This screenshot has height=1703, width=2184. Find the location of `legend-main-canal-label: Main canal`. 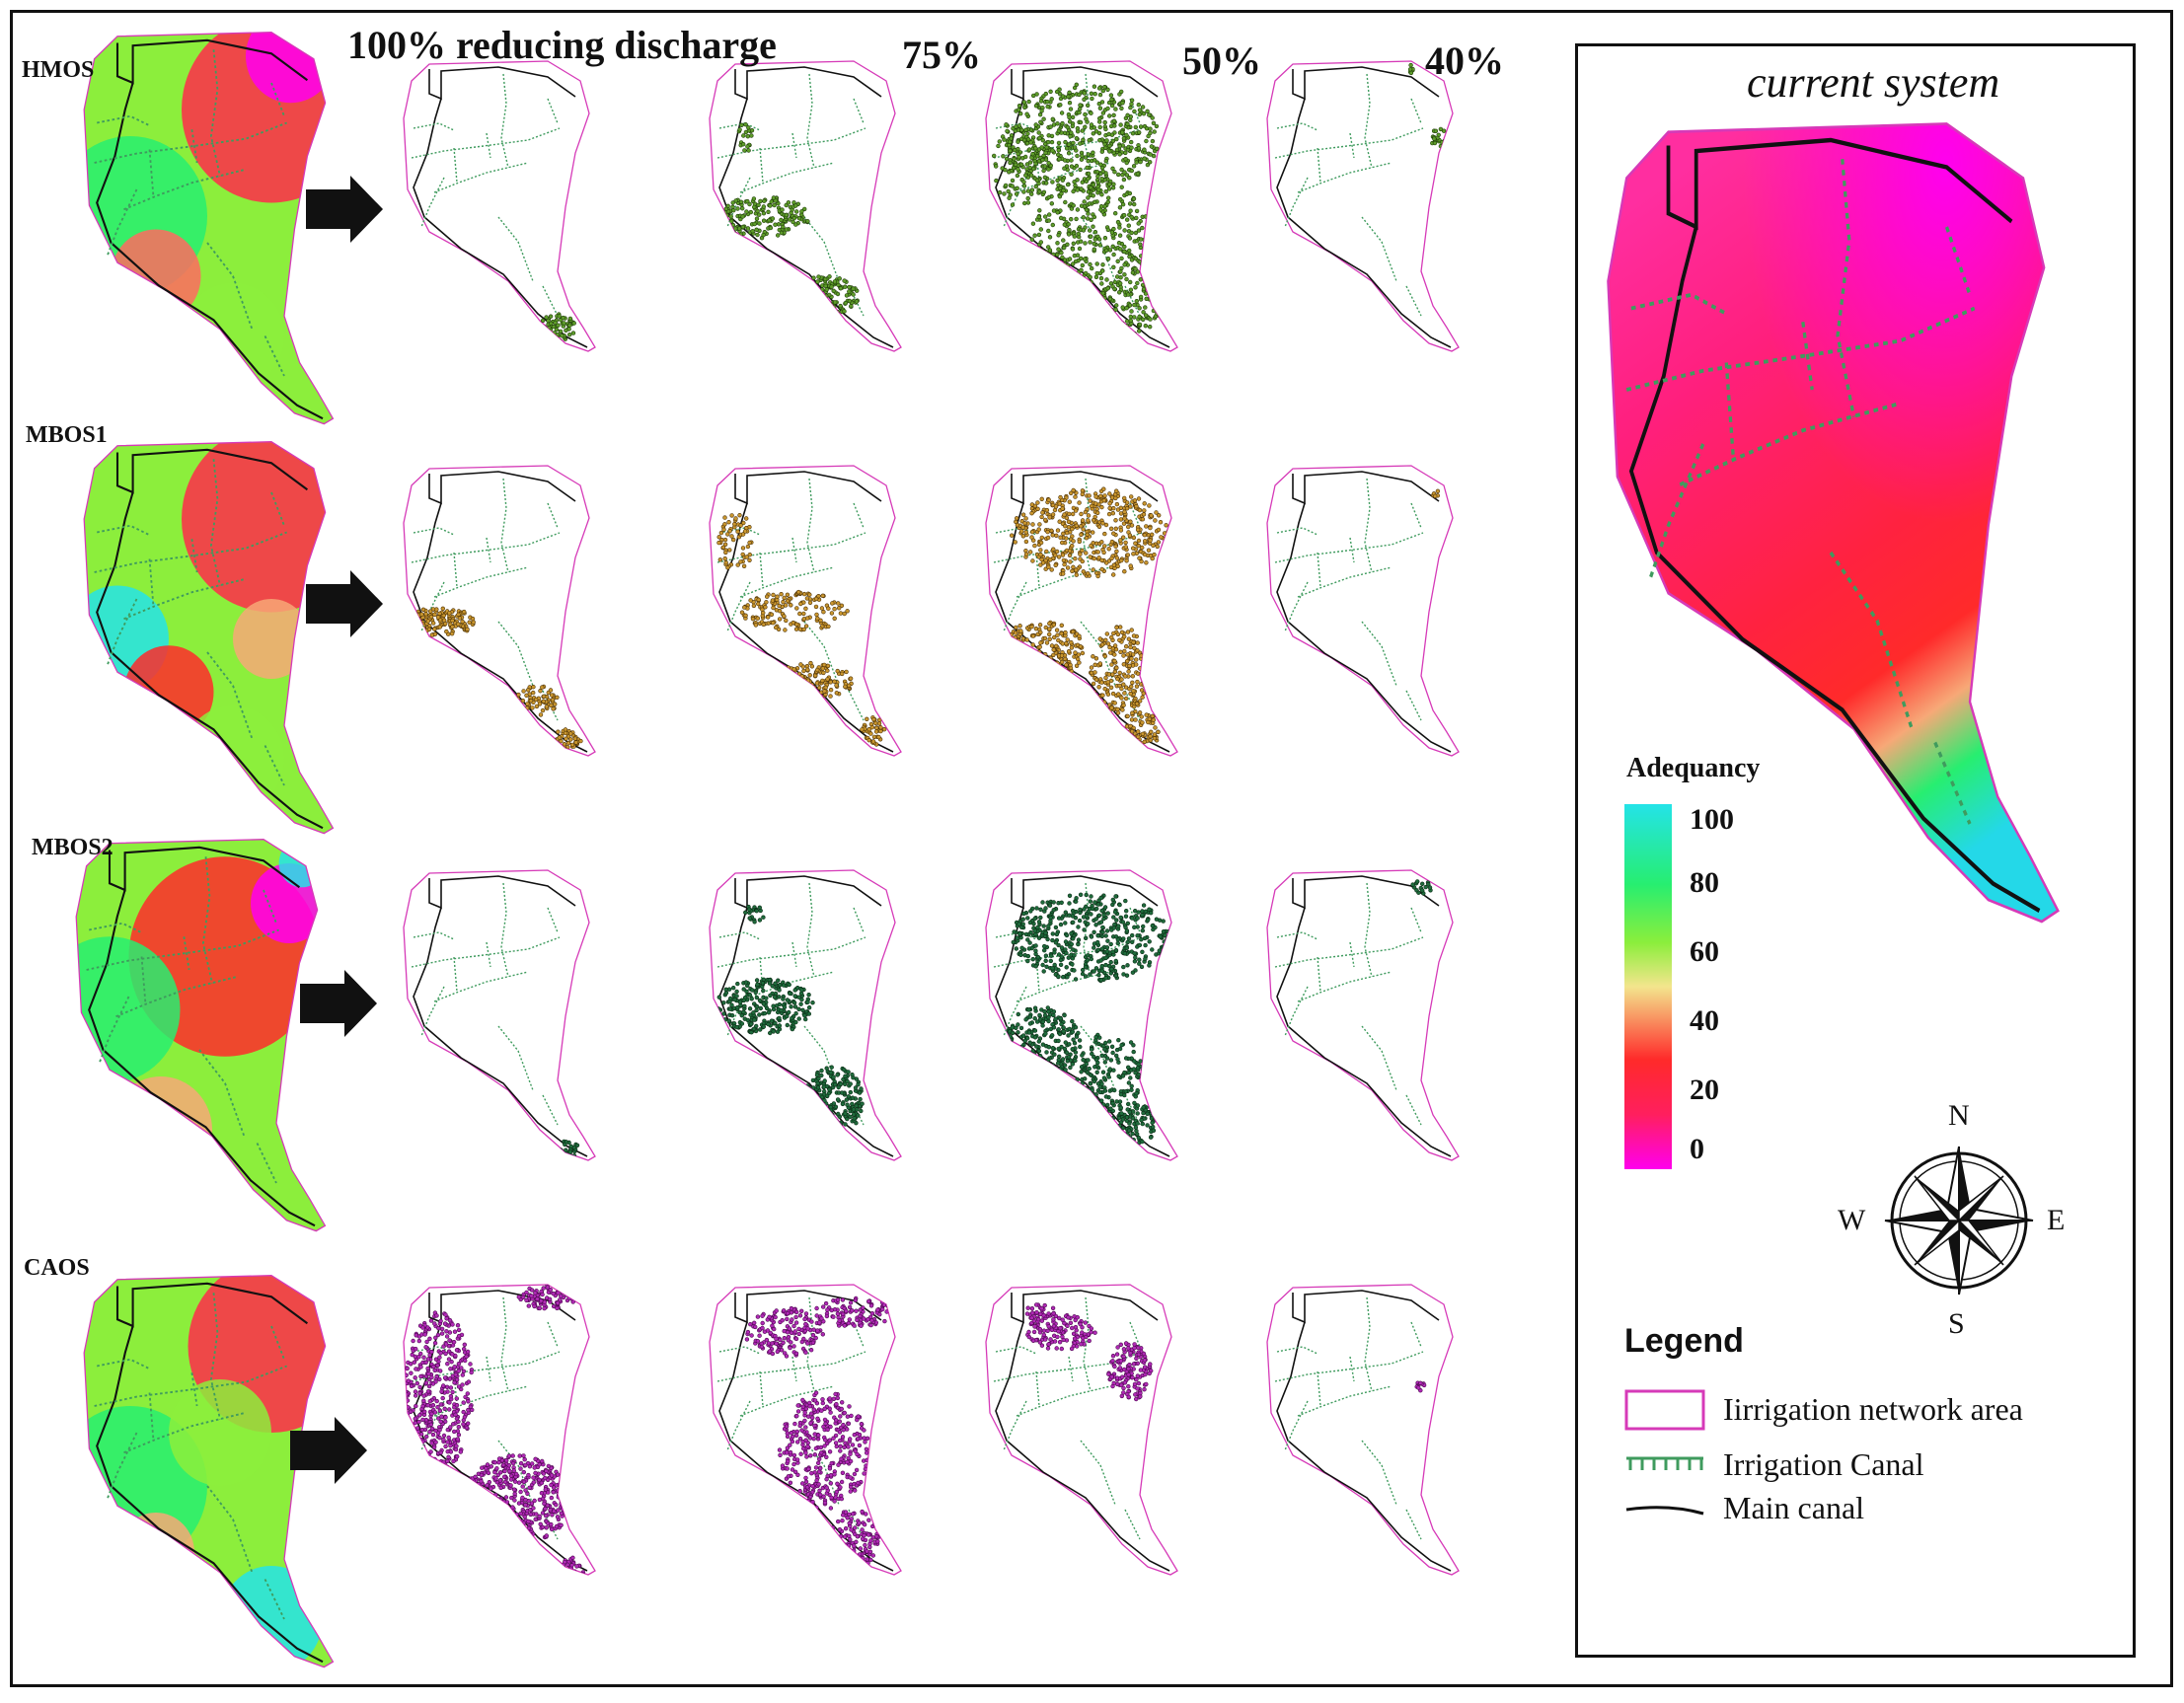

legend-main-canal-label: Main canal is located at coordinates (1794, 1507).